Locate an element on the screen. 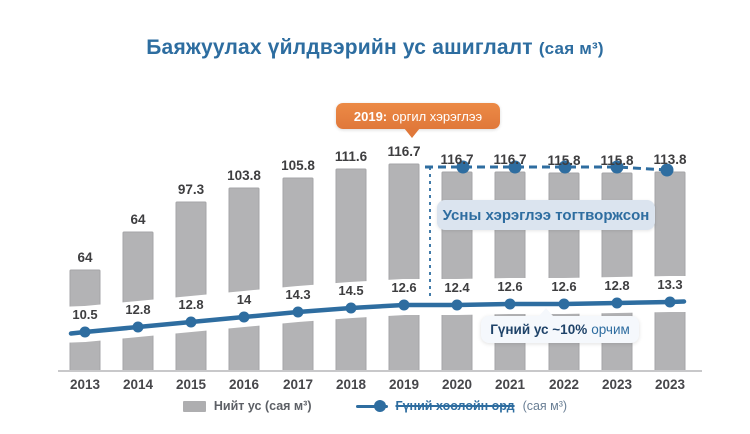  annotation-pointer-icon is located at coordinates (546, 312).